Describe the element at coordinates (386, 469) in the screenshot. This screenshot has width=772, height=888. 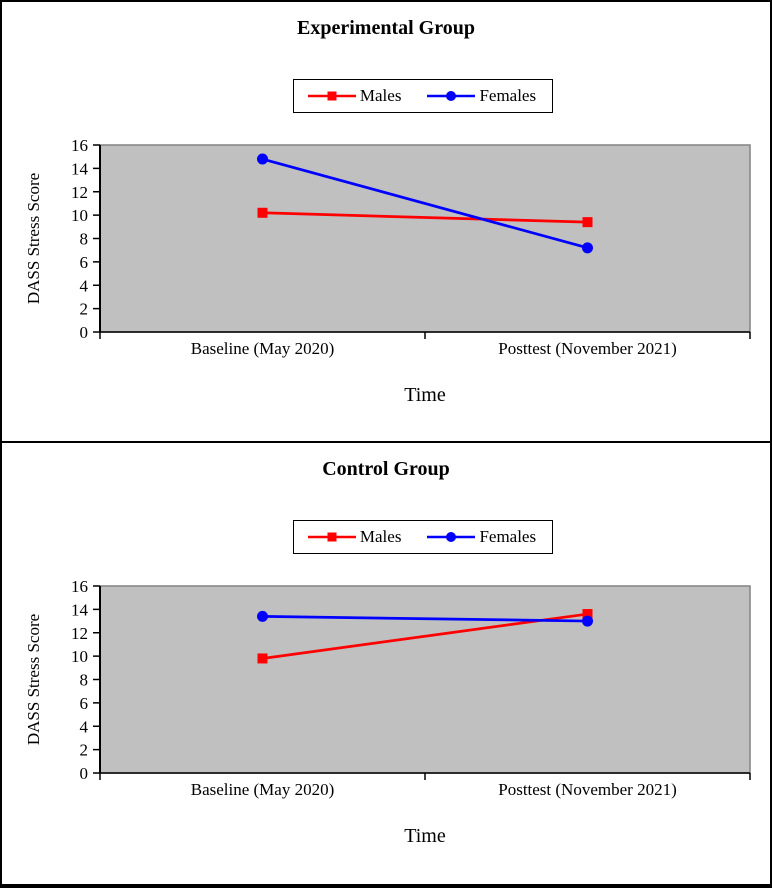
I see `chart-title-control: Control Group` at that location.